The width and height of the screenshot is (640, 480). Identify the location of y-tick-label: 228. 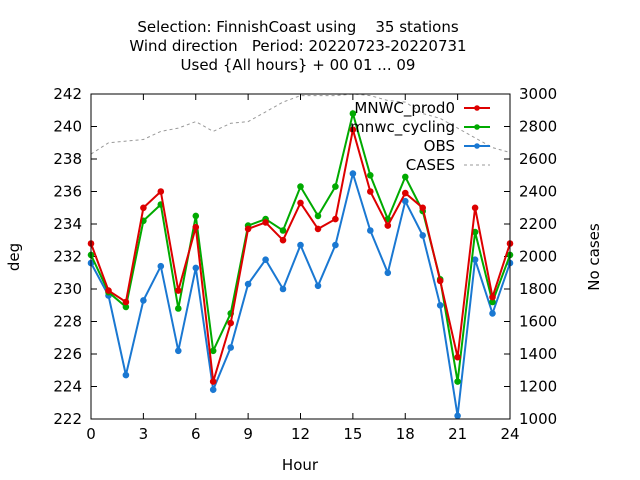
(67, 322).